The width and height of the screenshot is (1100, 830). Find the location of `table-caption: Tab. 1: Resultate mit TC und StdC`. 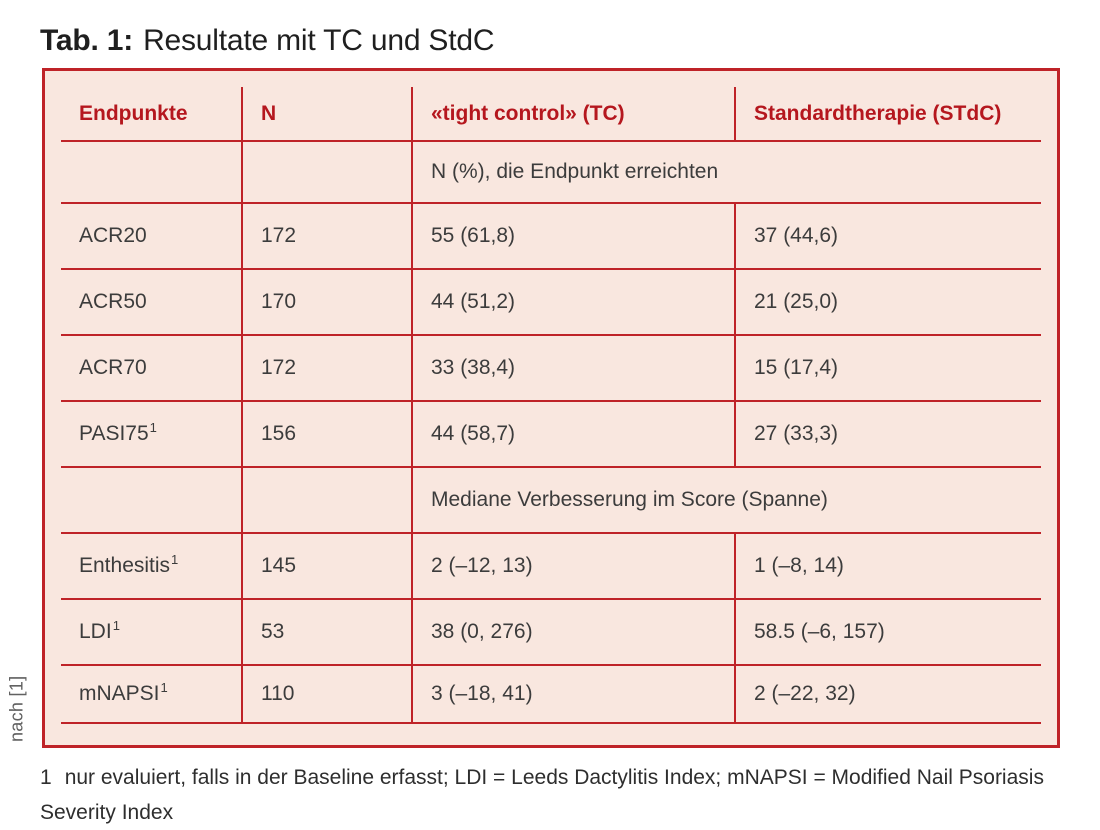

table-caption: Tab. 1: Resultate mit TC und StdC is located at coordinates (267, 41).